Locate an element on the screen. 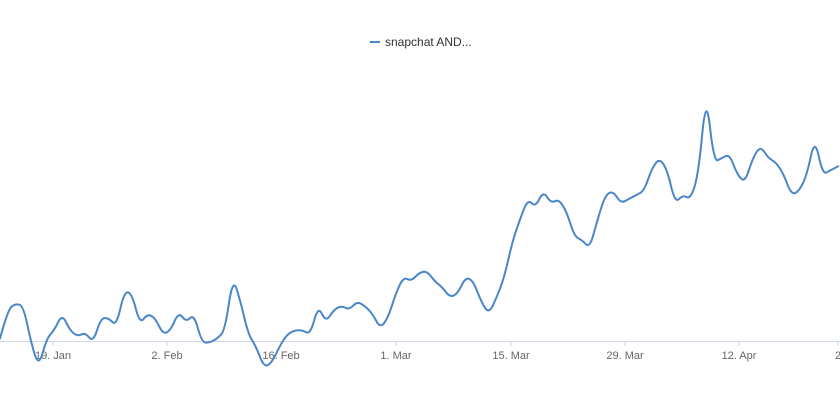 The height and width of the screenshot is (400, 840). x-tick-label: 1. Mar is located at coordinates (396, 356).